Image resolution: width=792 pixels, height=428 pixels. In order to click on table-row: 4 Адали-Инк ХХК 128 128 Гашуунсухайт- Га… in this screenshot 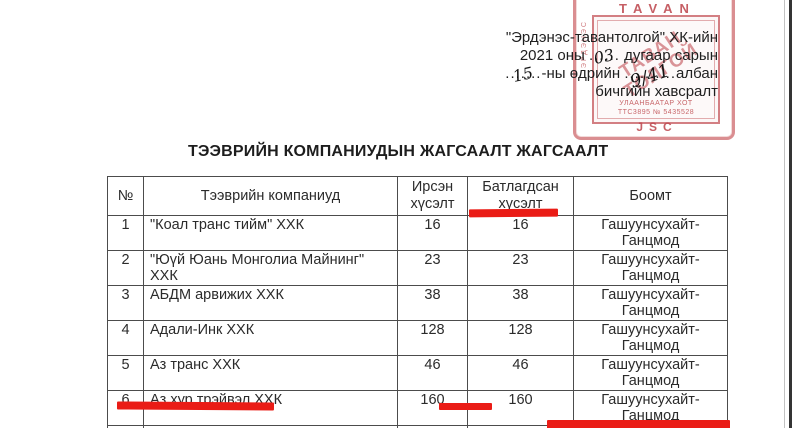, I will do `click(417, 338)`.